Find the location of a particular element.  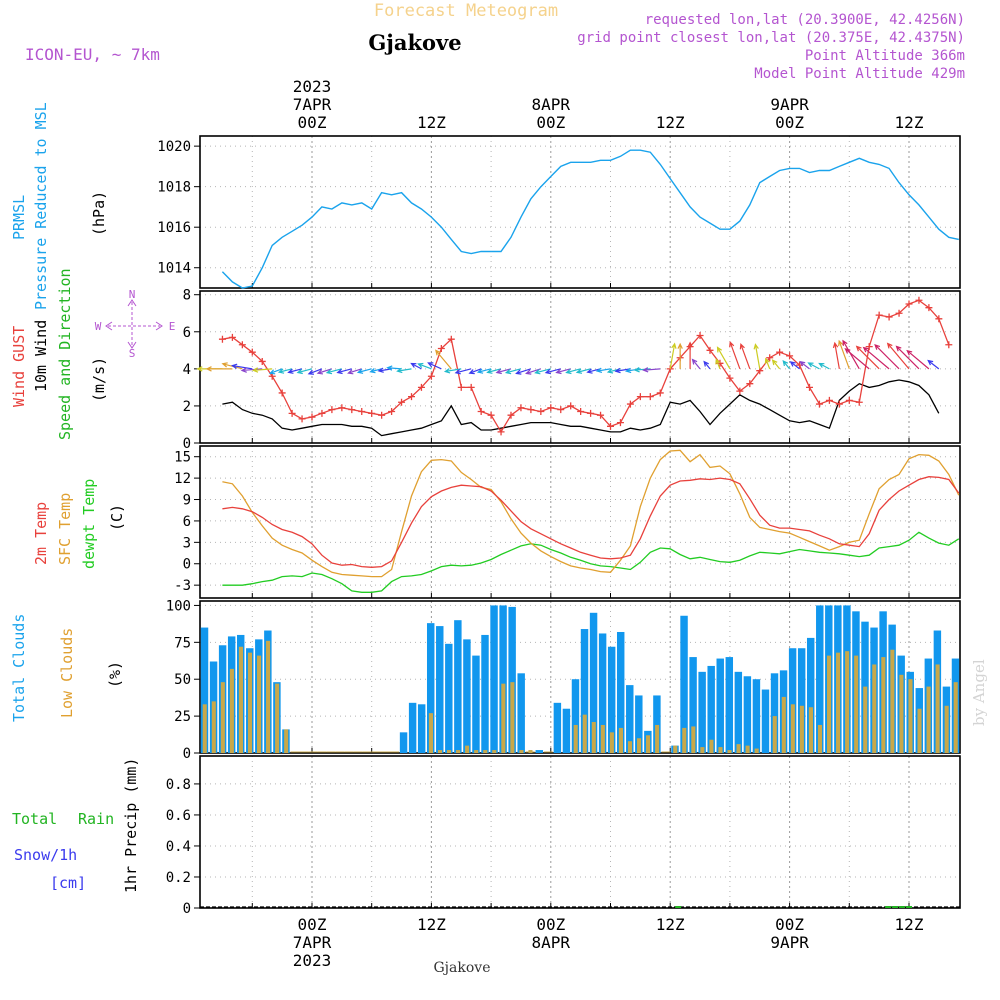

precip-frame is located at coordinates (580, 832).